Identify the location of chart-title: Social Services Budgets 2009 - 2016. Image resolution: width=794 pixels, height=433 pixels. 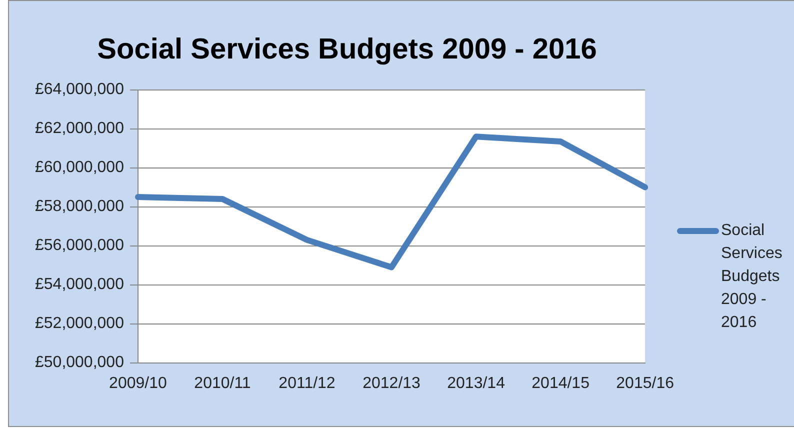
(347, 49).